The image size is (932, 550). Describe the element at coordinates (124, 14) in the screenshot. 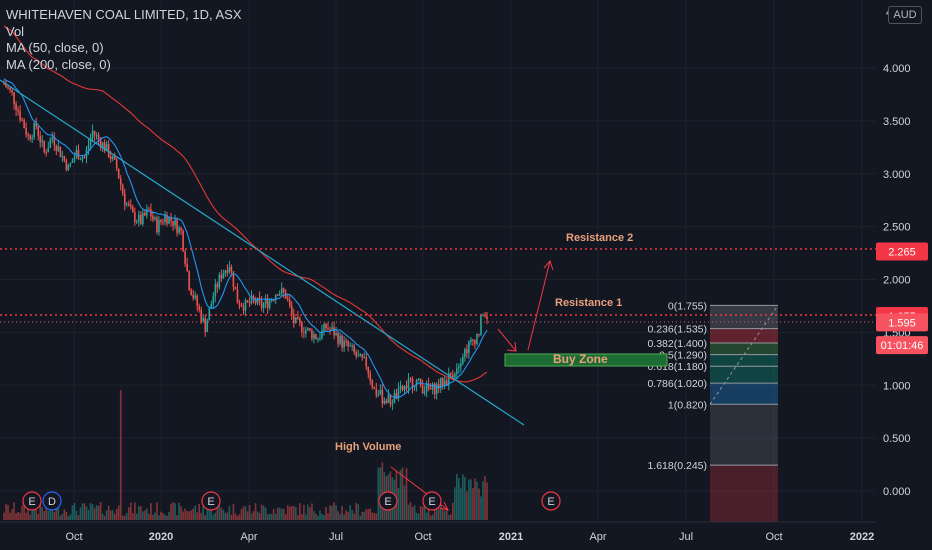

I see `symbol-title: WHITEHAVEN COAL LIMITED, 1D, ASX` at that location.